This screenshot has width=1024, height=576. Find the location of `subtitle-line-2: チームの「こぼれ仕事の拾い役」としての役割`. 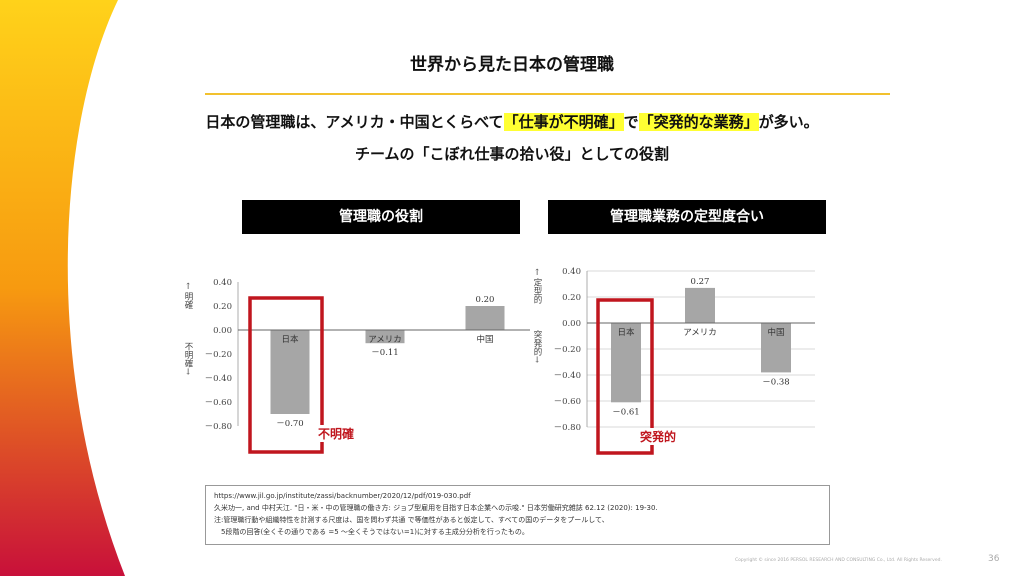

subtitle-line-2: チームの「こぼれ仕事の拾い役」としての役割 is located at coordinates (512, 154).